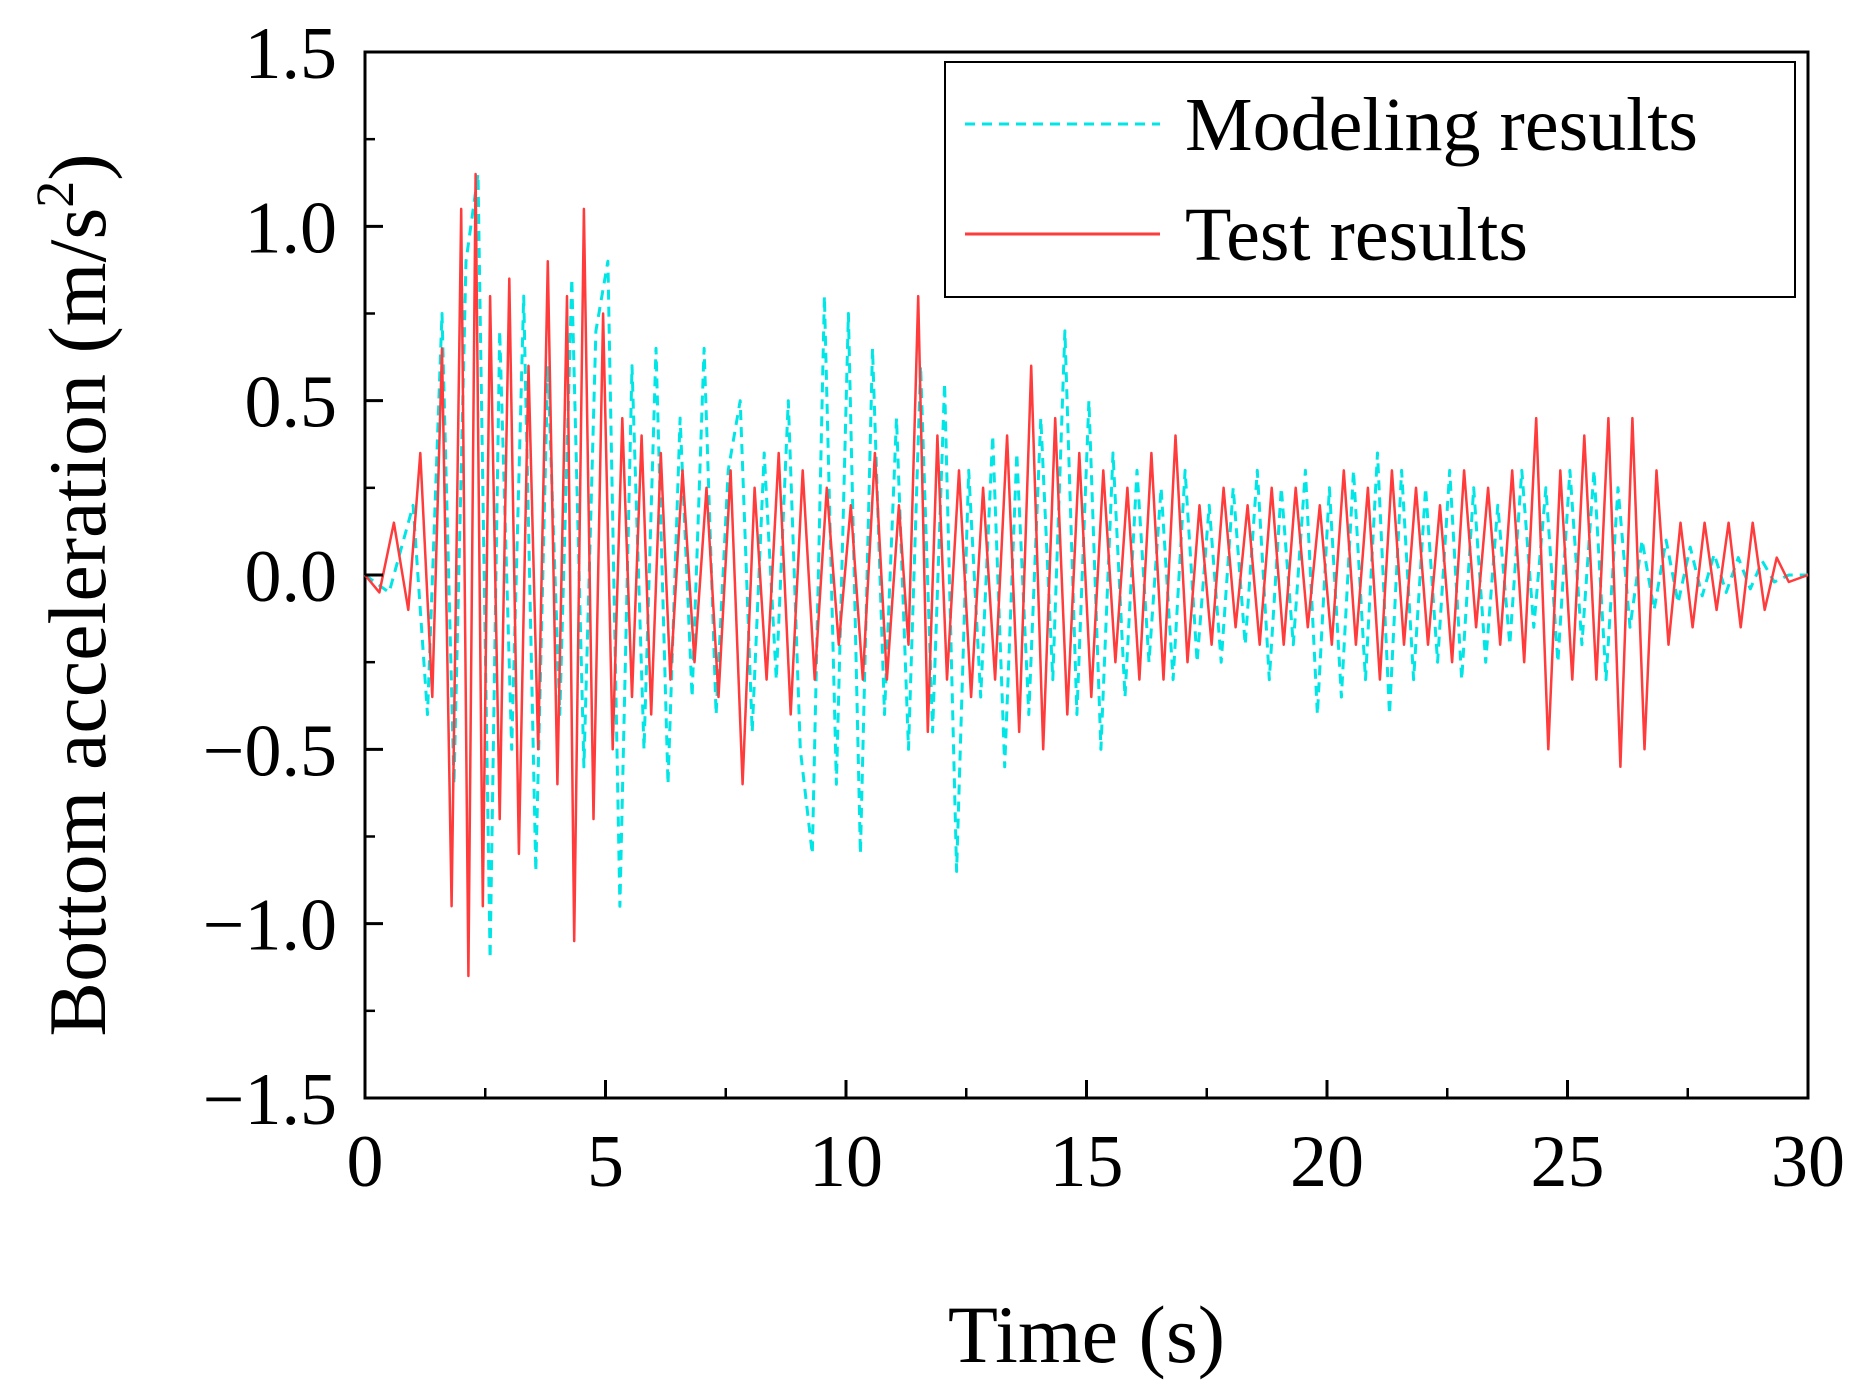  What do you see at coordinates (291, 228) in the screenshot?
I see `y-tick-label: 1.0` at bounding box center [291, 228].